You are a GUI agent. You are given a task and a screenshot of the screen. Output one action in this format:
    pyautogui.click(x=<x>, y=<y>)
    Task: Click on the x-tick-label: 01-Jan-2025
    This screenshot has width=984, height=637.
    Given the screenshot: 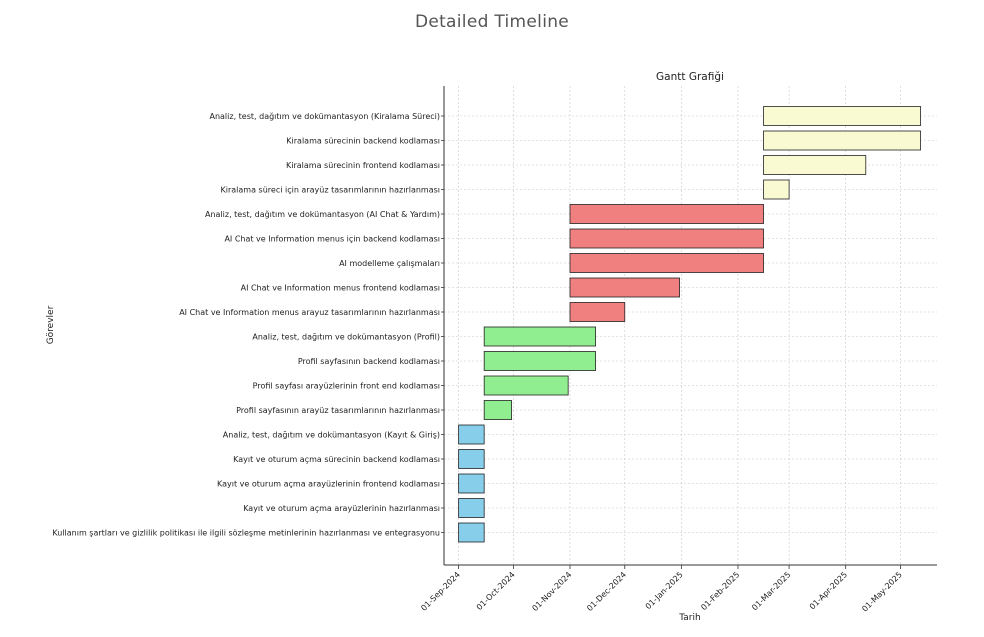 What is the action you would take?
    pyautogui.click(x=664, y=590)
    